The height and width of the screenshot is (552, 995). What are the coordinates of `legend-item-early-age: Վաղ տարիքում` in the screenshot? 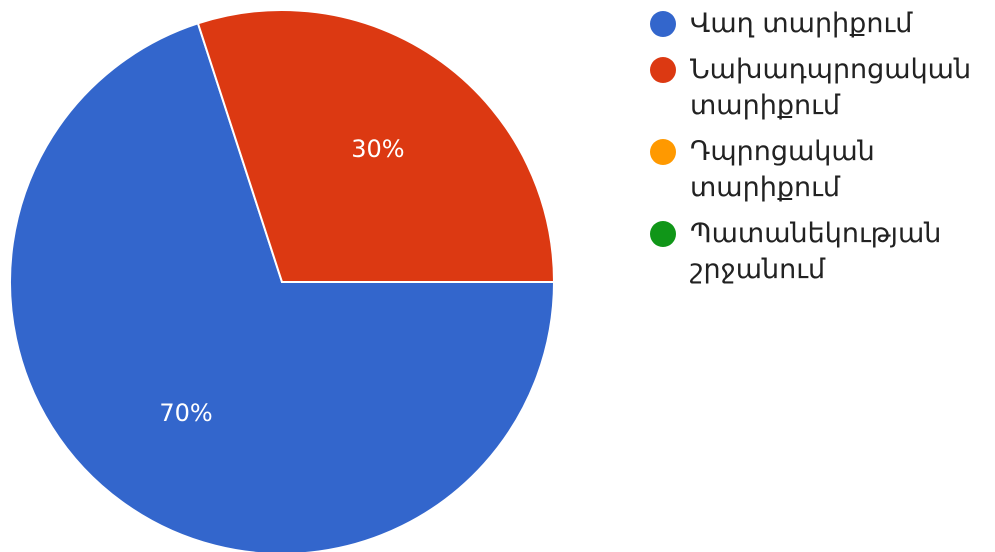 It's located at (818, 24).